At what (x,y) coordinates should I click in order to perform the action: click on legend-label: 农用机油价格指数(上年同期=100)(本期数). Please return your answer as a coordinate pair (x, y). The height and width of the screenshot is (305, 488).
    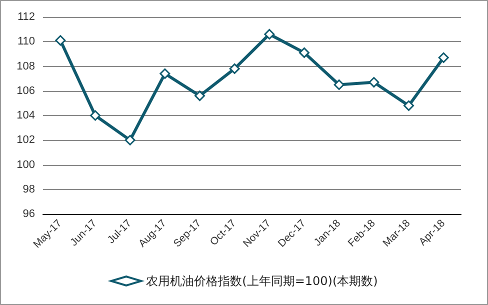
    Looking at the image, I should click on (262, 281).